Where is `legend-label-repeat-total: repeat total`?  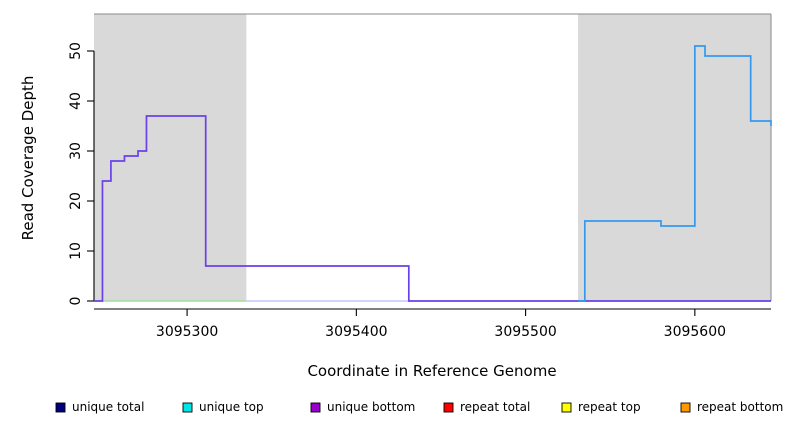 legend-label-repeat-total: repeat total is located at coordinates (495, 407).